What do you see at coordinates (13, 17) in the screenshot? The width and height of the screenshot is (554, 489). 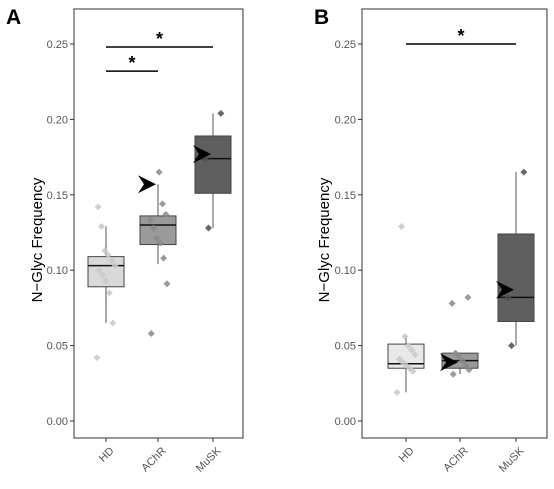 I see `panel-a-letter: A` at bounding box center [13, 17].